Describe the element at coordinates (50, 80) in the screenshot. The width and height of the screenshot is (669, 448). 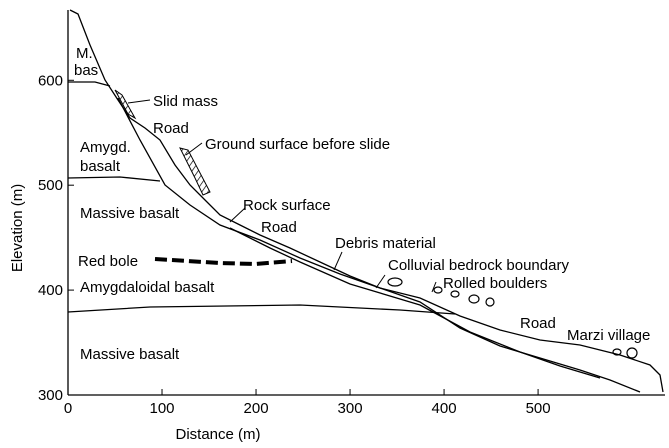
I see `y-tick-label: 600` at that location.